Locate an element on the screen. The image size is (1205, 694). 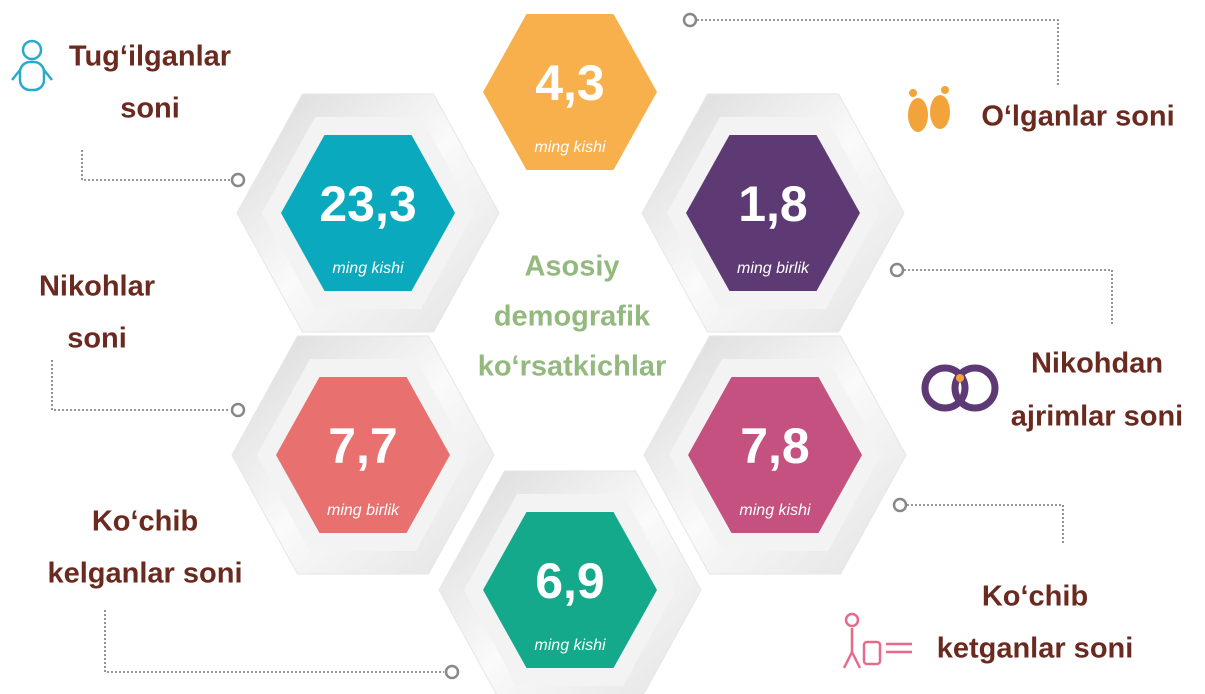
label: Tug‘ilganlar is located at coordinates (150, 57).